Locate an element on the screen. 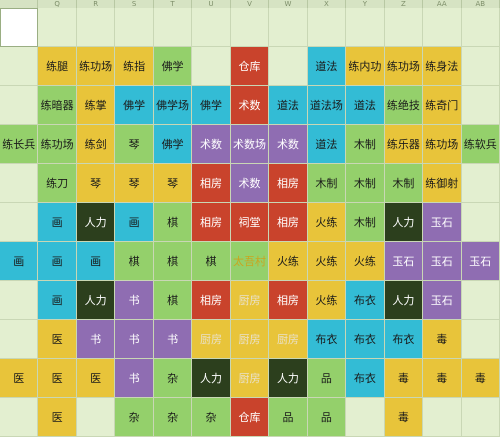 The width and height of the screenshot is (500, 437). column-header: U is located at coordinates (211, 4).